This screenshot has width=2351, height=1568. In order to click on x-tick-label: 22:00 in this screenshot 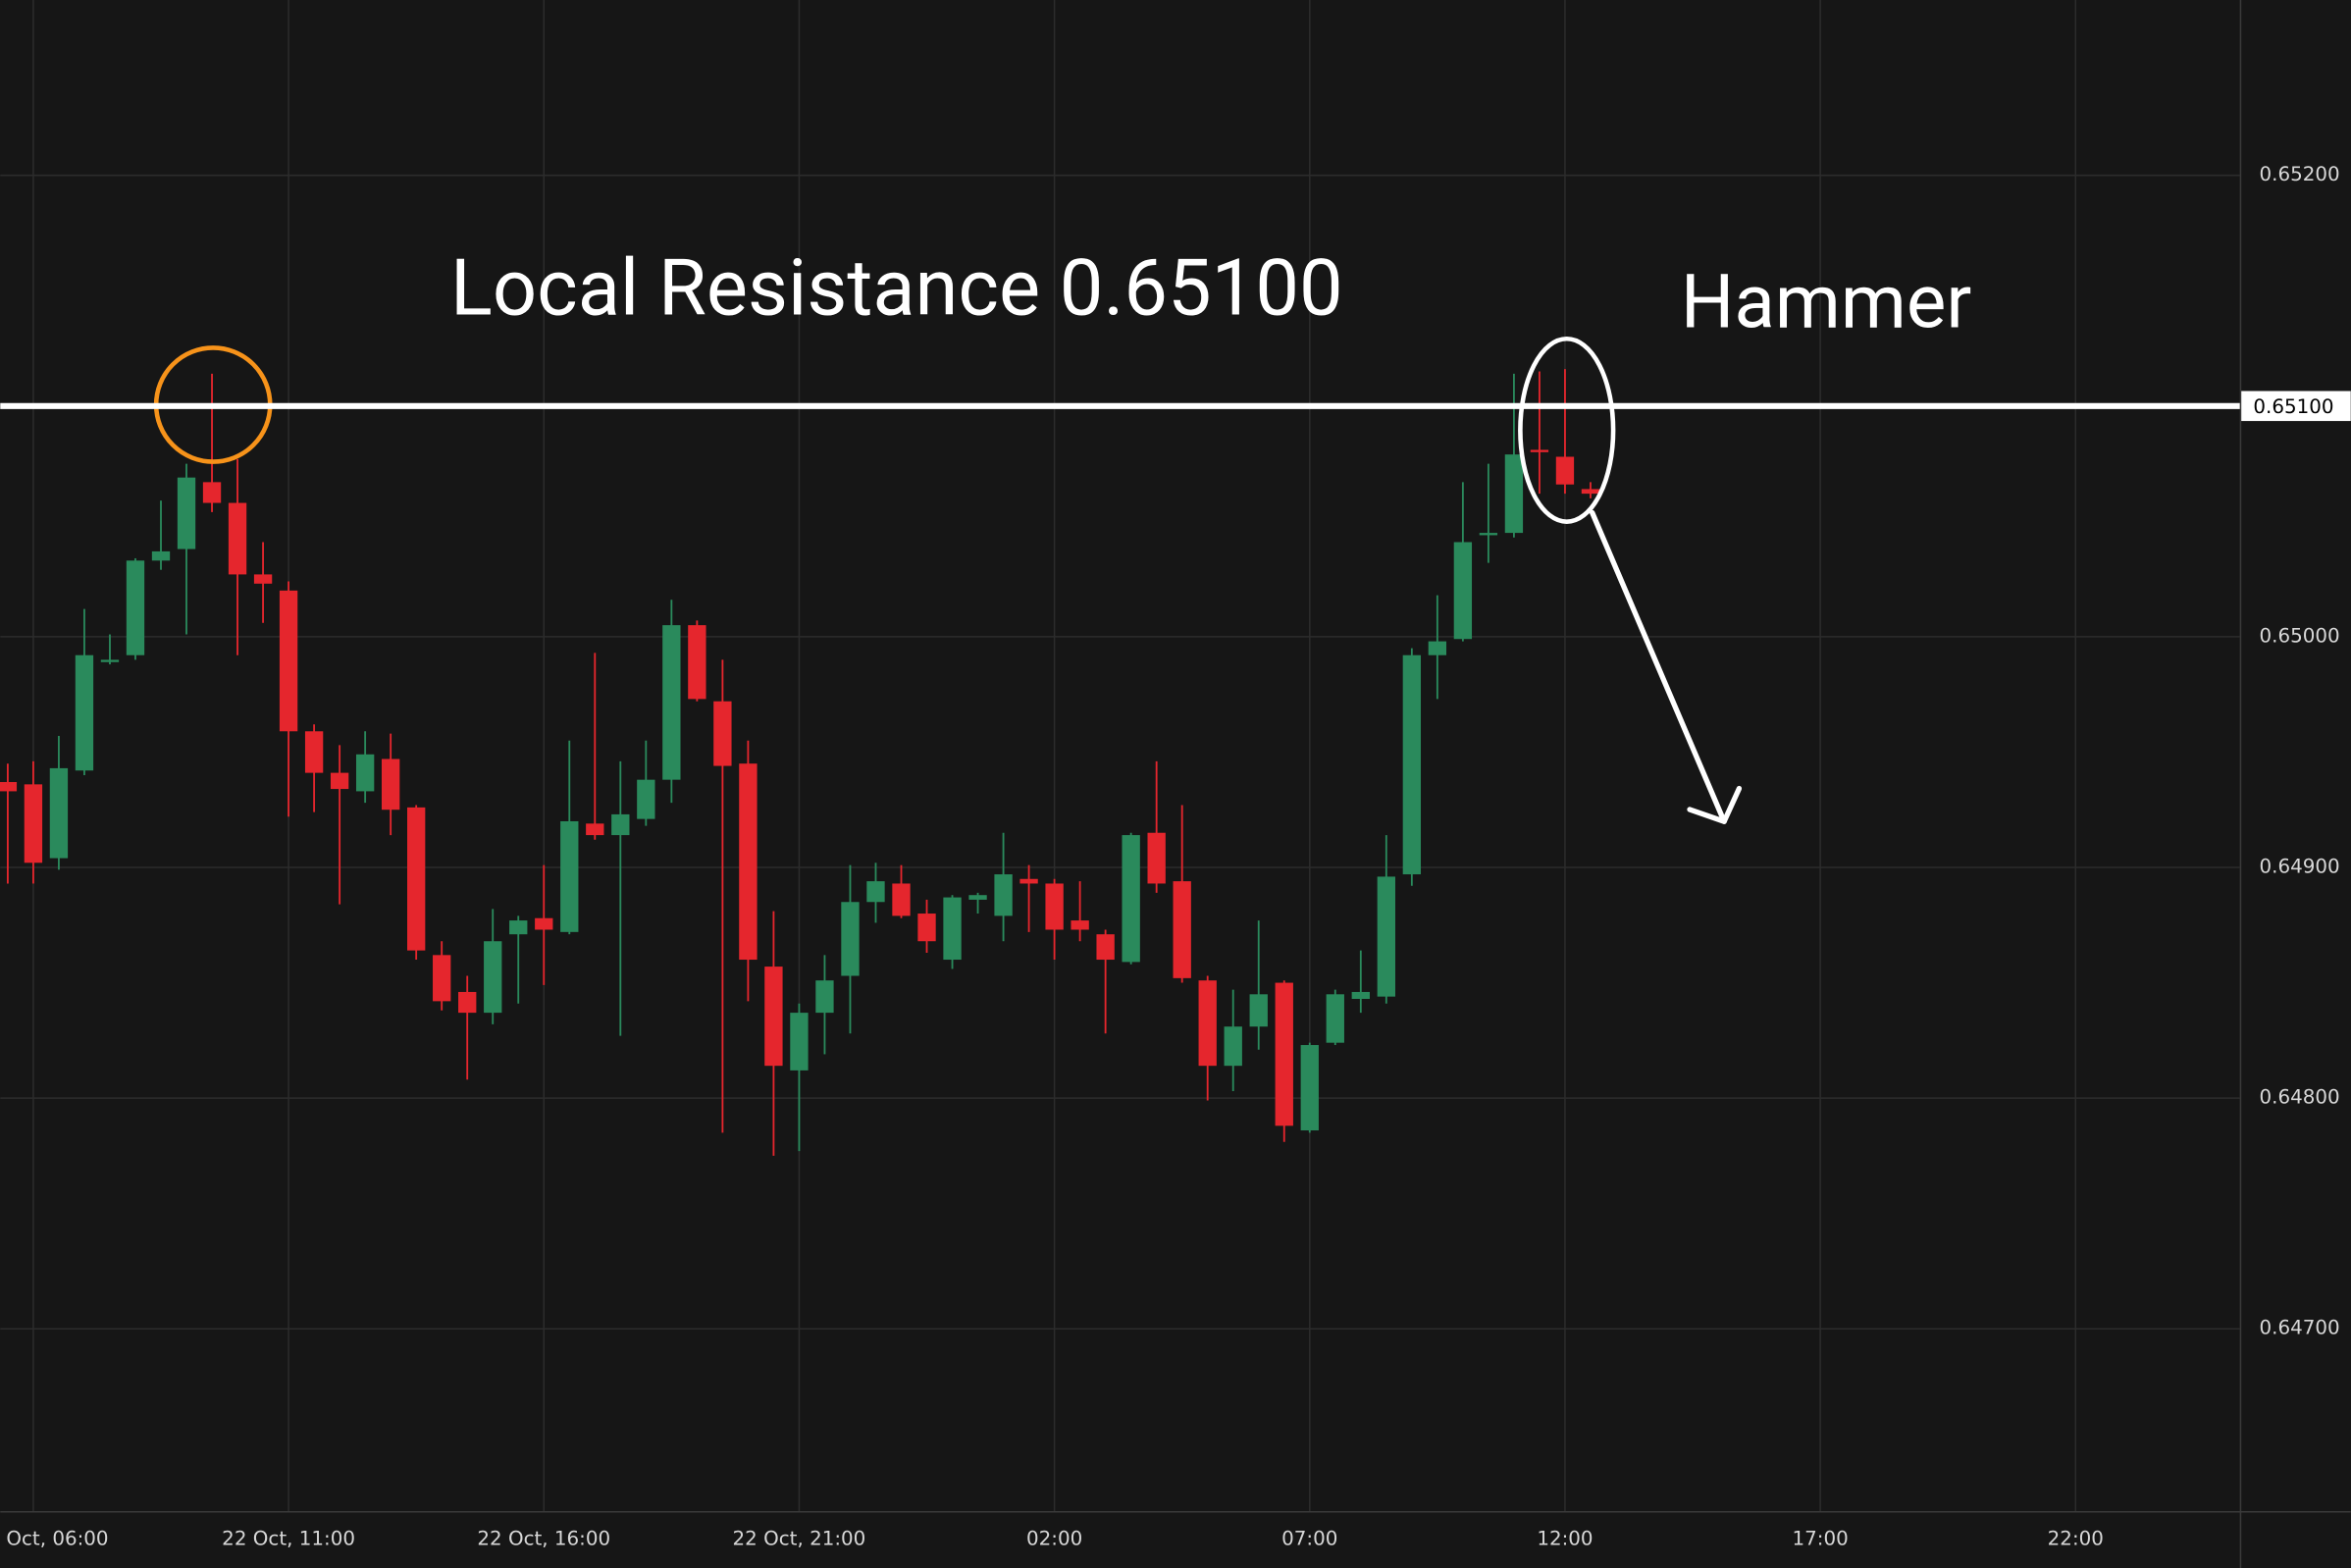, I will do `click(2076, 1538)`.